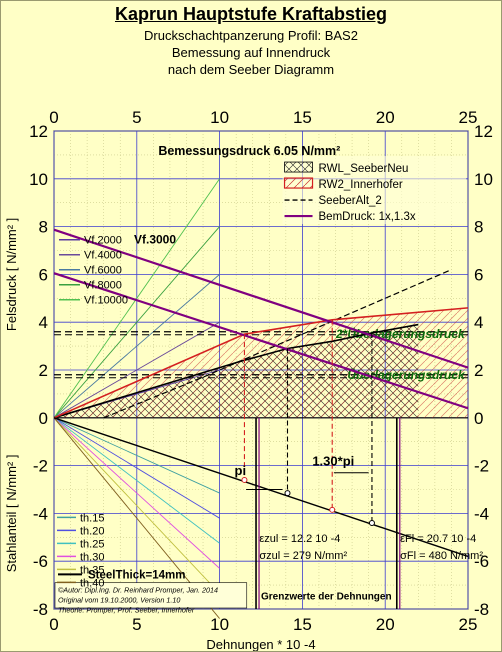  What do you see at coordinates (155, 240) in the screenshot?
I see `vf-highlight-label: Vf.3000` at bounding box center [155, 240].